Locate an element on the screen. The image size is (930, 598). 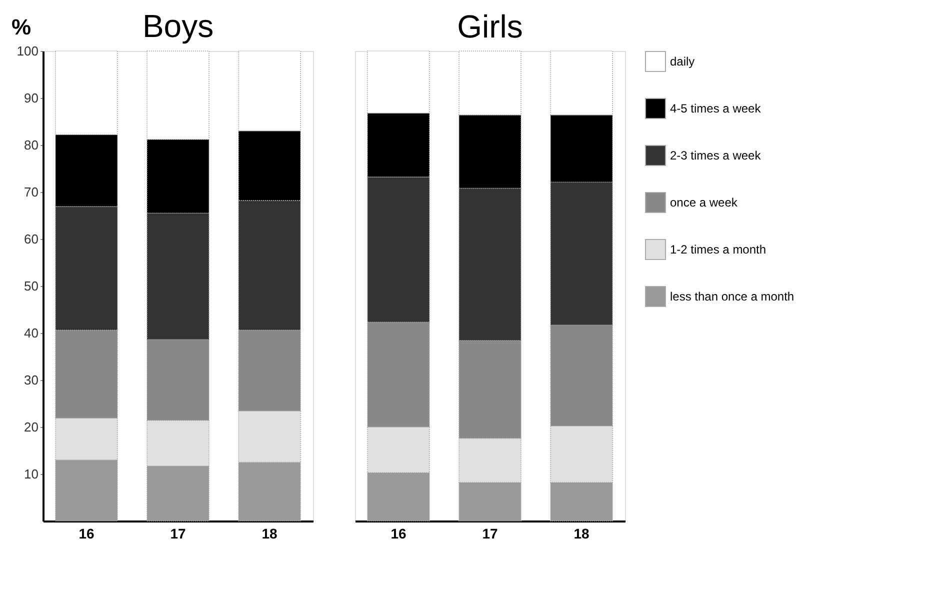
legend-label: 4-5 times a week is located at coordinates (716, 109).